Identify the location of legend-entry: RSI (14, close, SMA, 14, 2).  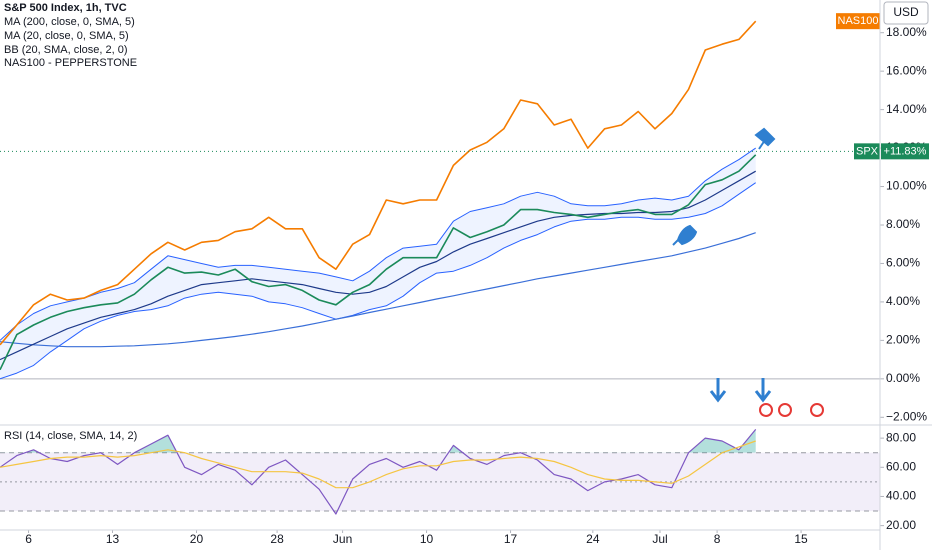
(70, 436).